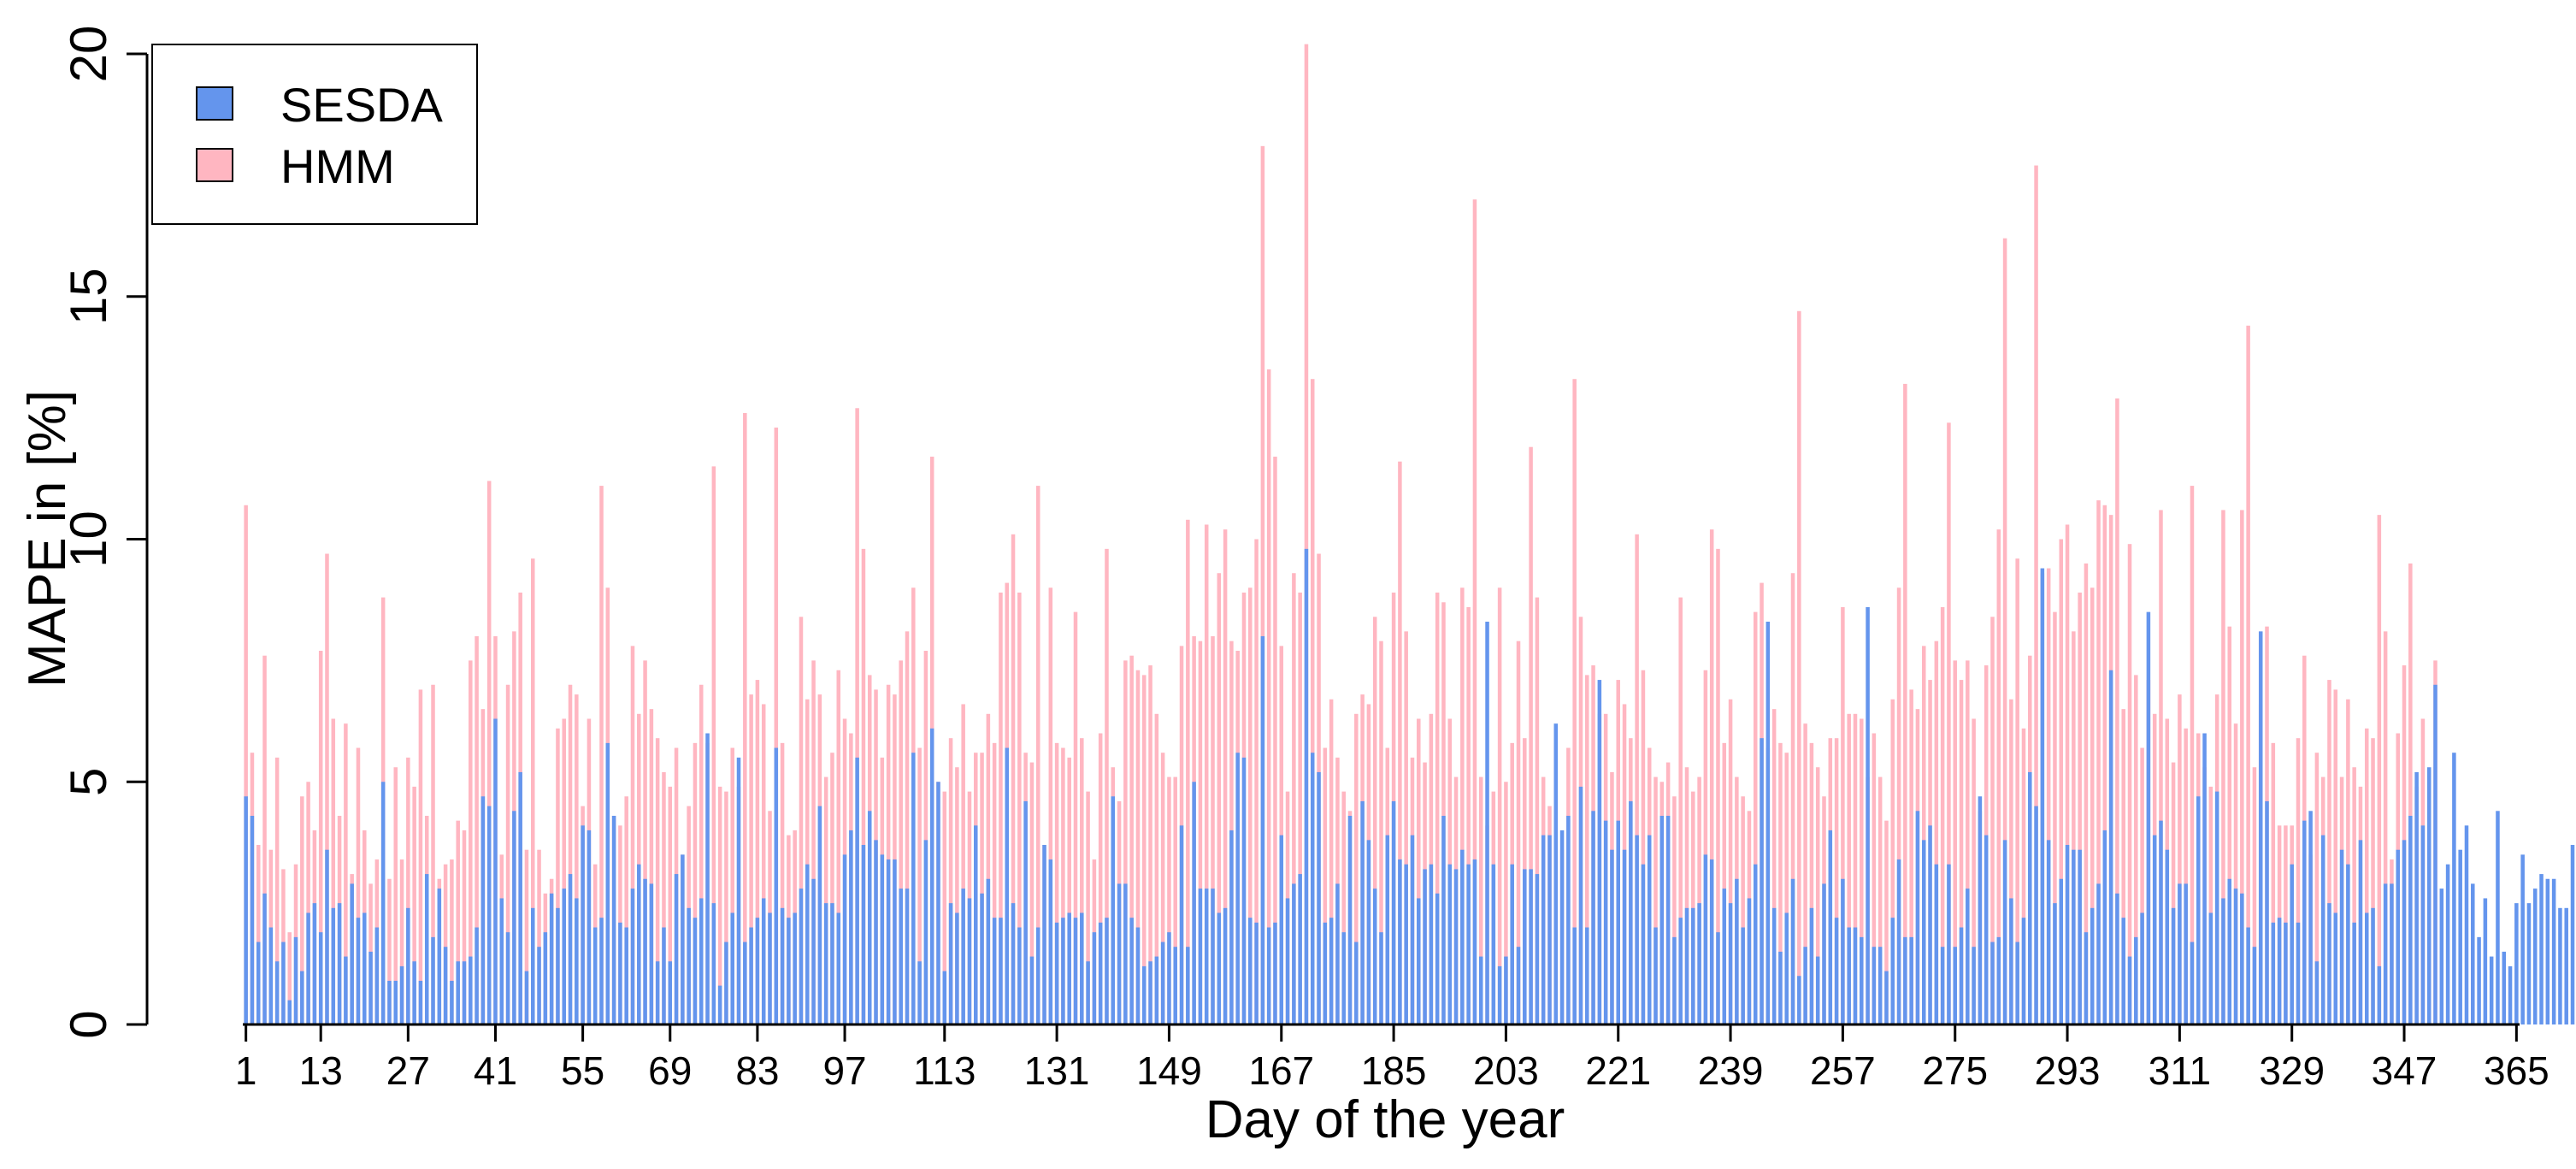 The width and height of the screenshot is (2576, 1169). Describe the element at coordinates (757, 1070) in the screenshot. I see `x-tick-label-83: 83` at that location.